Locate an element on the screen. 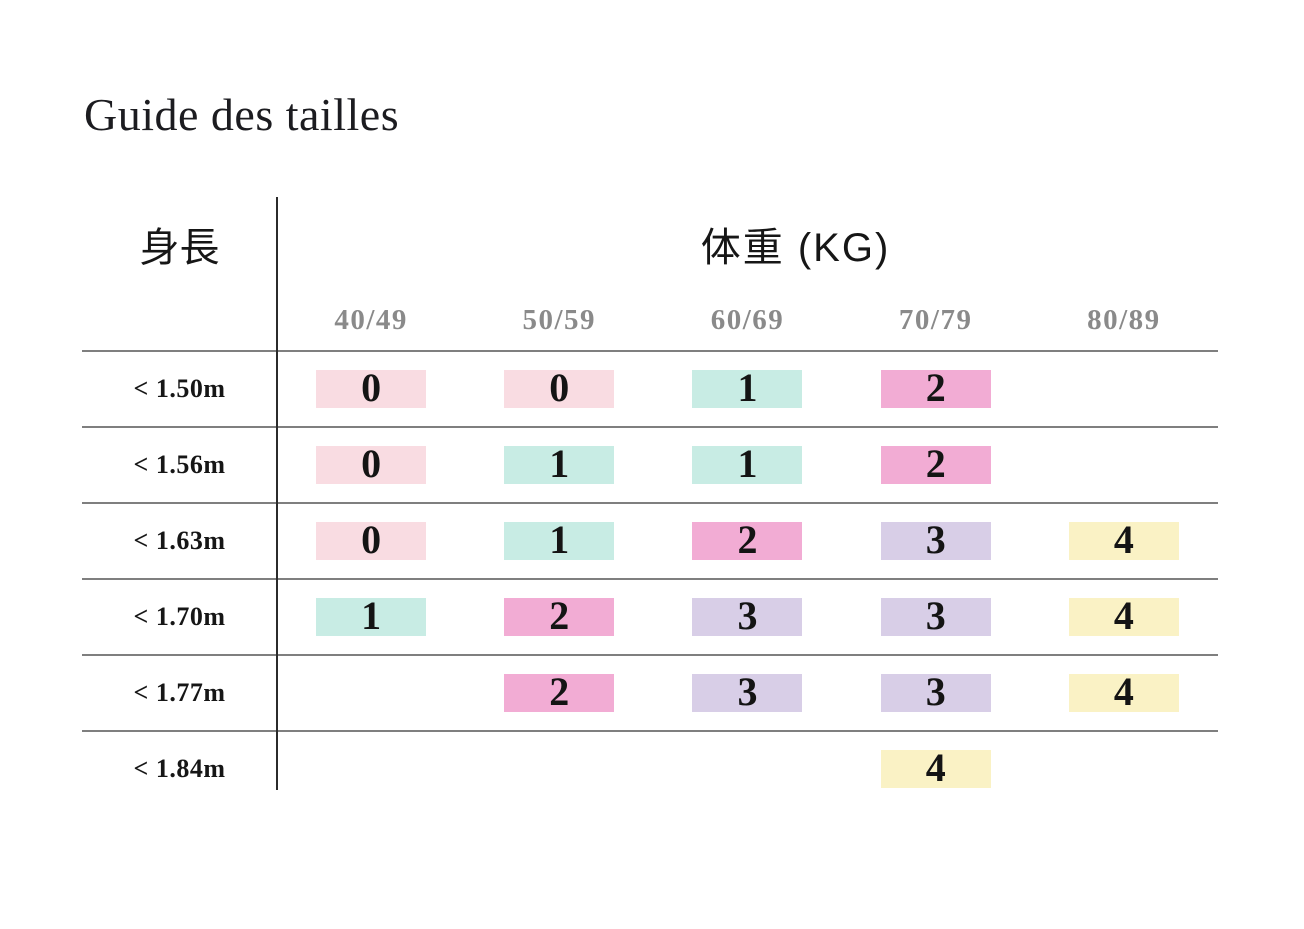  table-row: < 1.84m 4 is located at coordinates (650, 769).